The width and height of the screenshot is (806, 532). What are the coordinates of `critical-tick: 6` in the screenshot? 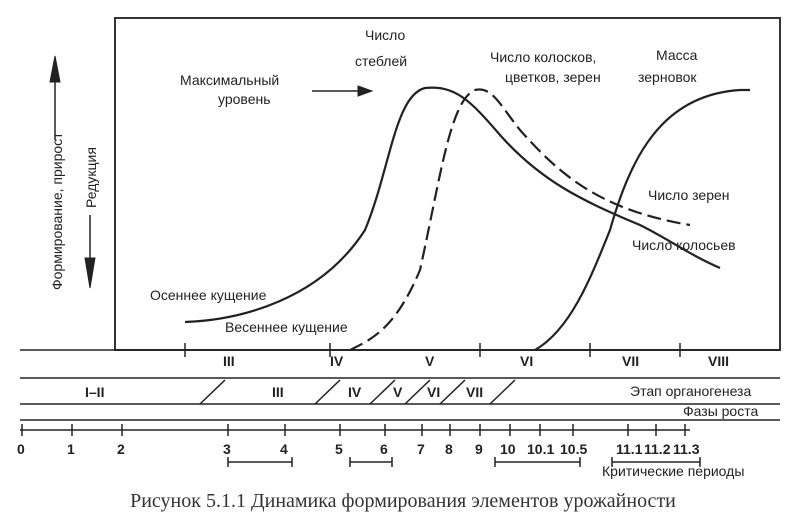 It's located at (384, 449).